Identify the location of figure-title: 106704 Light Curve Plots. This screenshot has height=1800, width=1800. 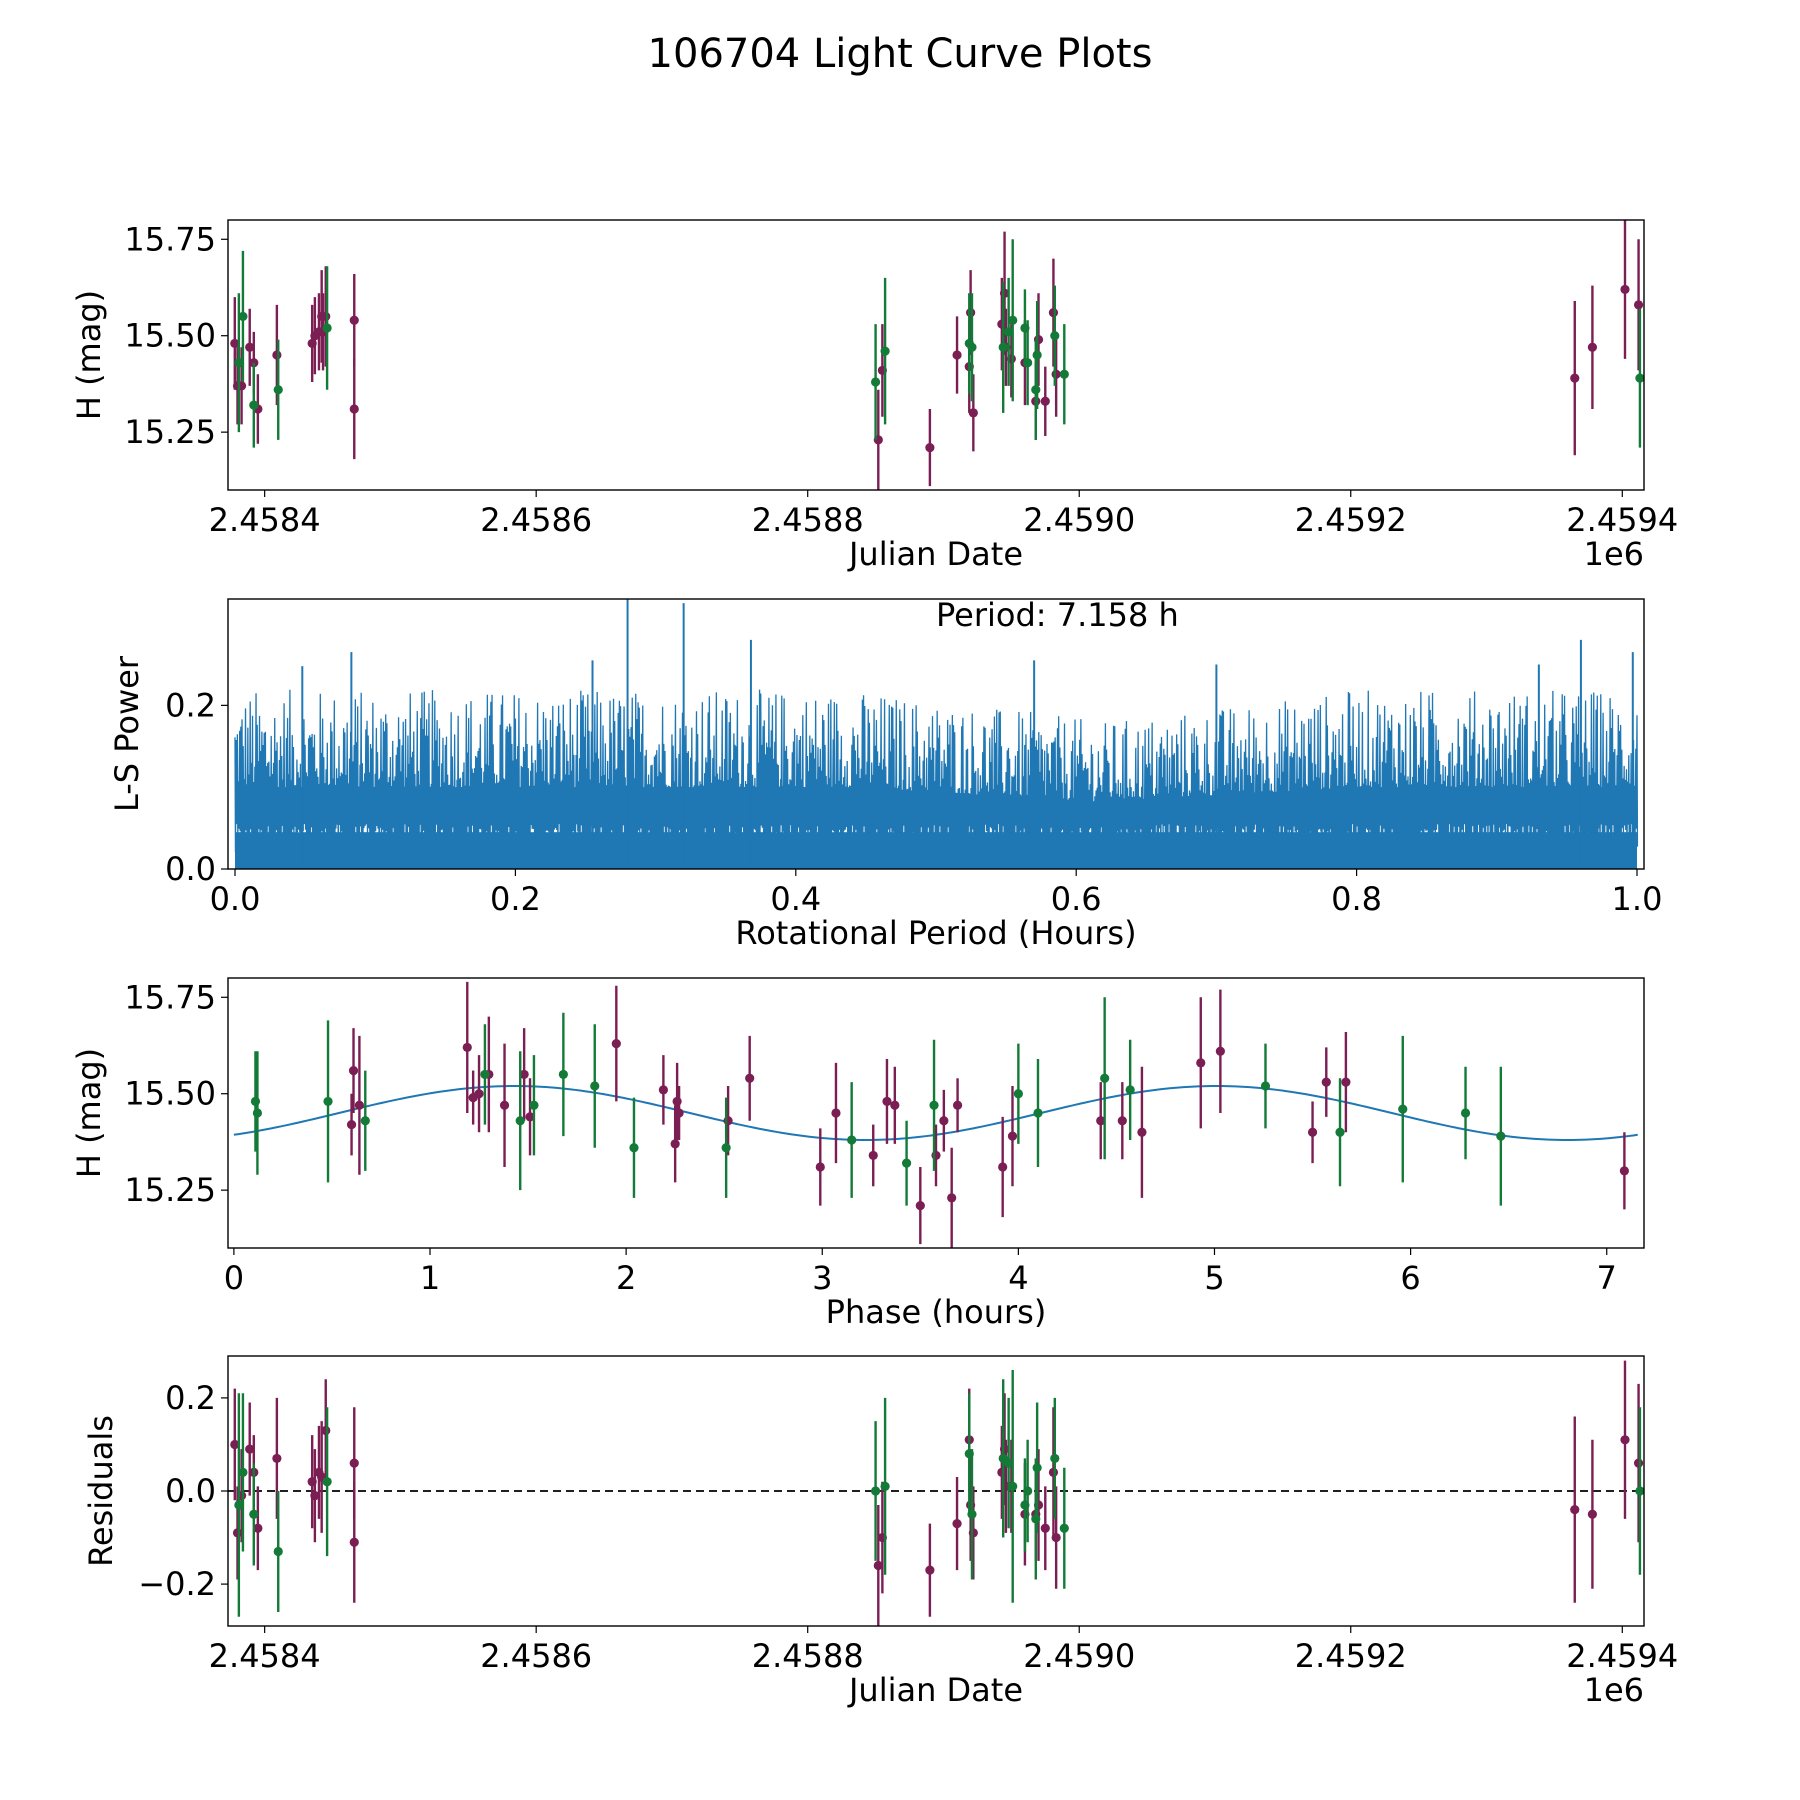
(900, 54).